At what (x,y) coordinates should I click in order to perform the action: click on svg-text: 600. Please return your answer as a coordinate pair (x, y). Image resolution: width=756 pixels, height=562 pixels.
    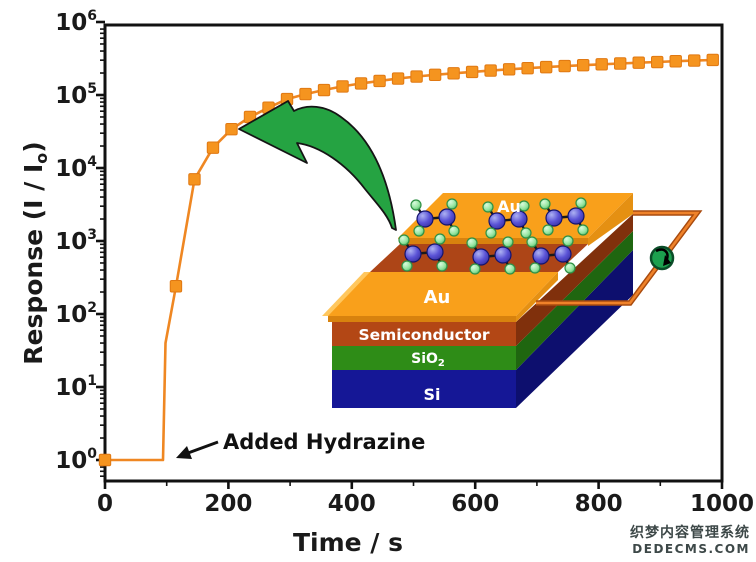
    Looking at the image, I should click on (475, 504).